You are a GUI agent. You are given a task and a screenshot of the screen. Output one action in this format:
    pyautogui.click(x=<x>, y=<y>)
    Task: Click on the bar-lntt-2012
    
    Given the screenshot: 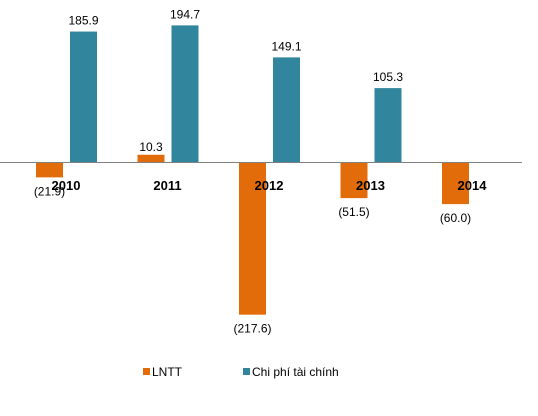 What is the action you would take?
    pyautogui.click(x=252, y=238)
    